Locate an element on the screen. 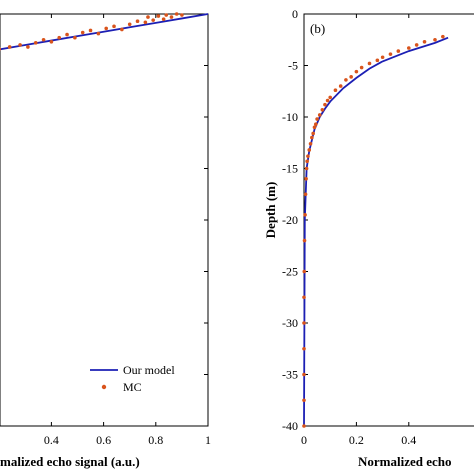 The image size is (474, 474). right-y-tick-label: -30 is located at coordinates (290, 323).